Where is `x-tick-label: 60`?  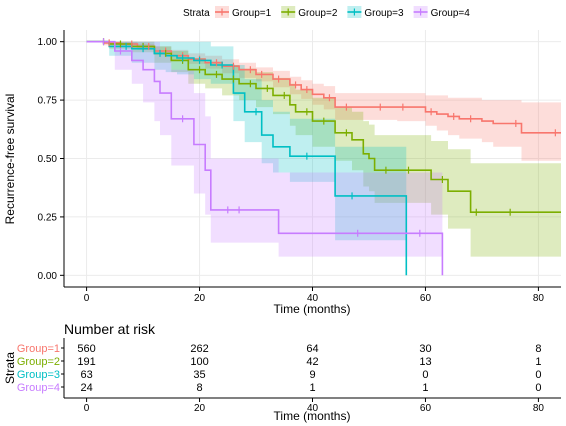
x-tick-label: 60 is located at coordinates (426, 298).